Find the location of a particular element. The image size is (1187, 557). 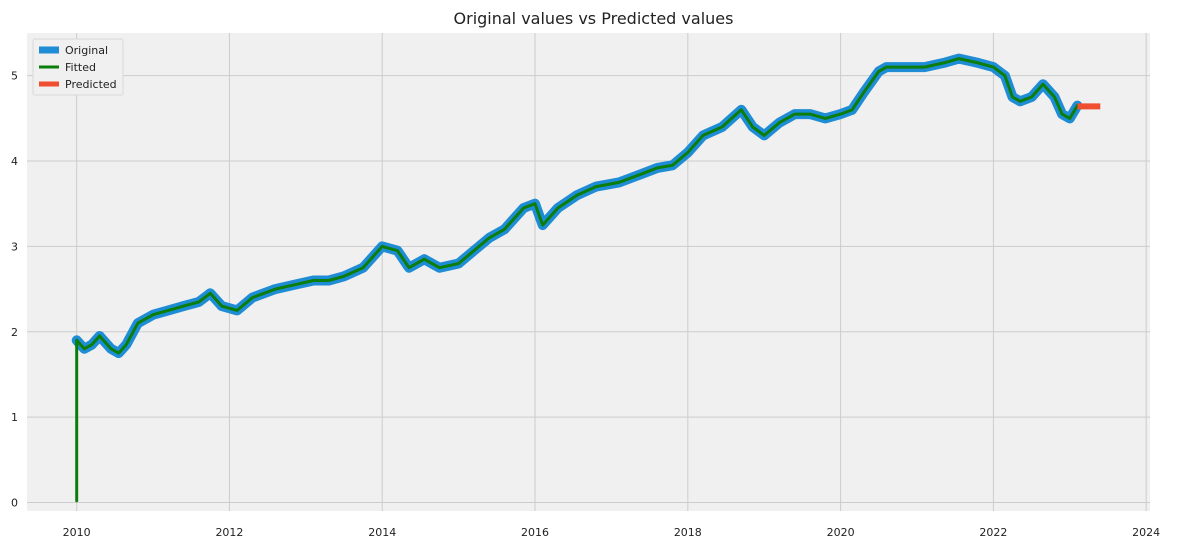

x-tick-label: 2010 is located at coordinates (77, 532).